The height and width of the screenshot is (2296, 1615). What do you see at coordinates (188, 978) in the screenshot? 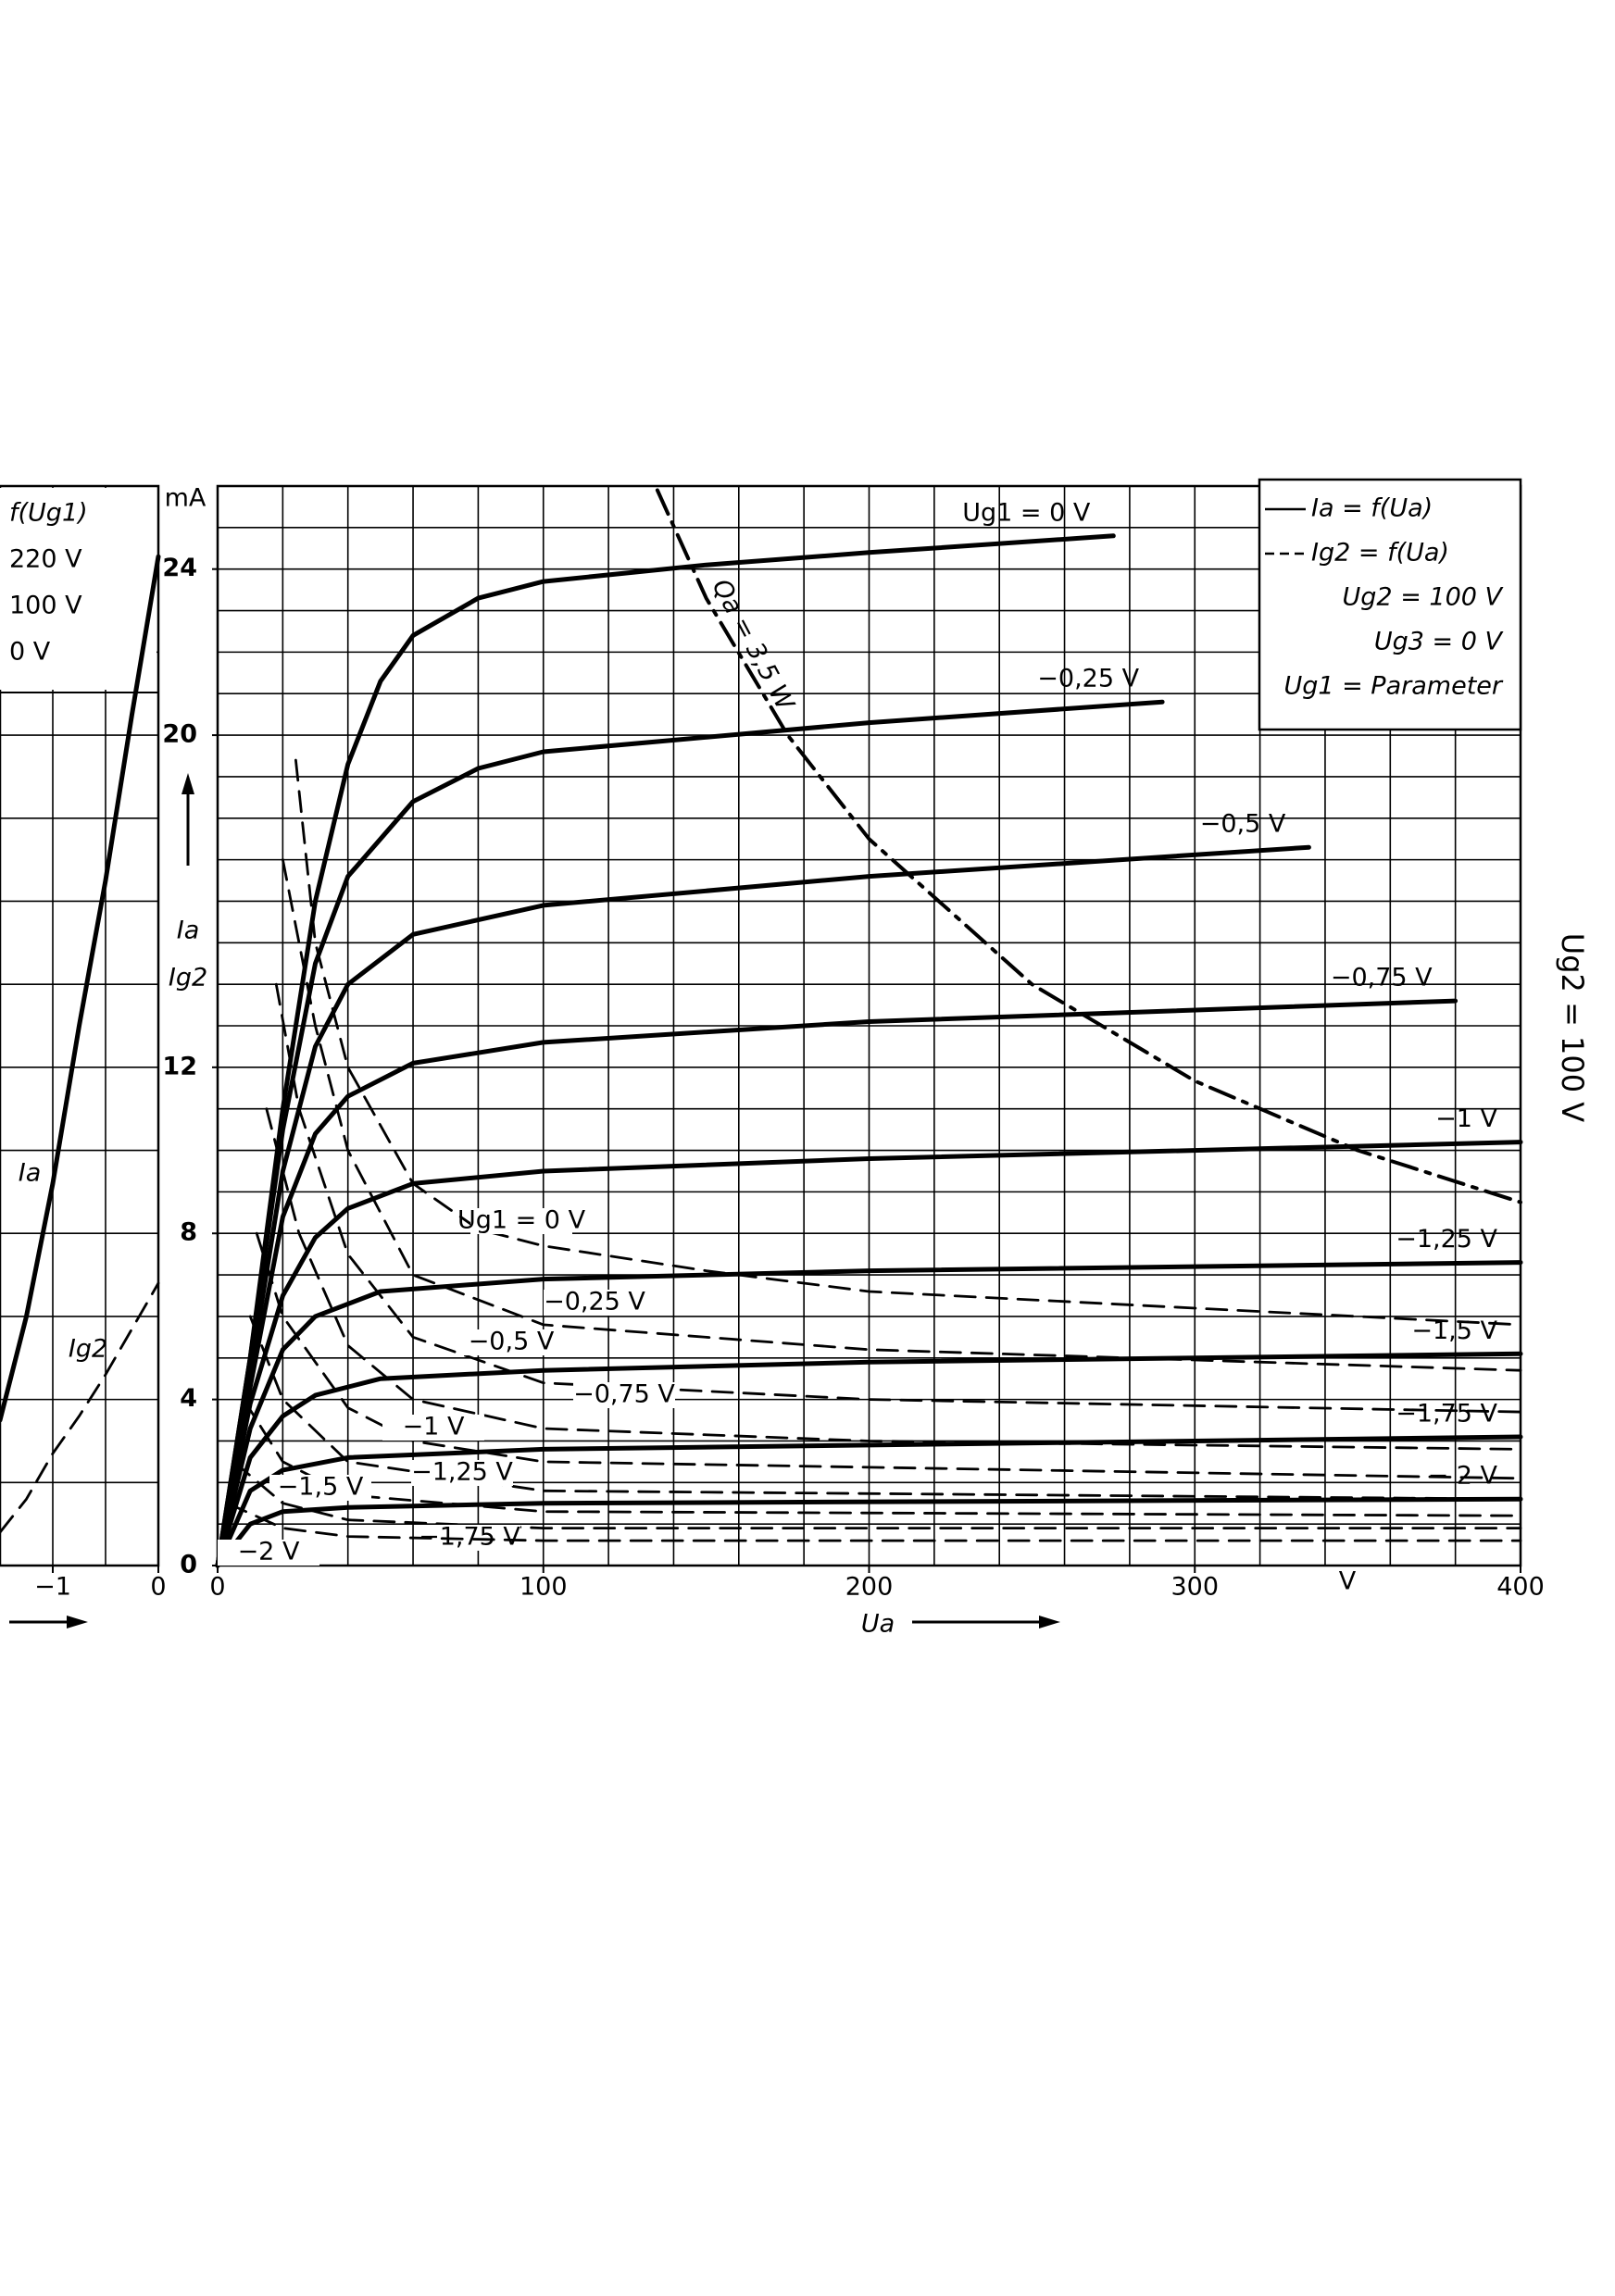
I see `y-label-2: Ig2` at bounding box center [188, 978].